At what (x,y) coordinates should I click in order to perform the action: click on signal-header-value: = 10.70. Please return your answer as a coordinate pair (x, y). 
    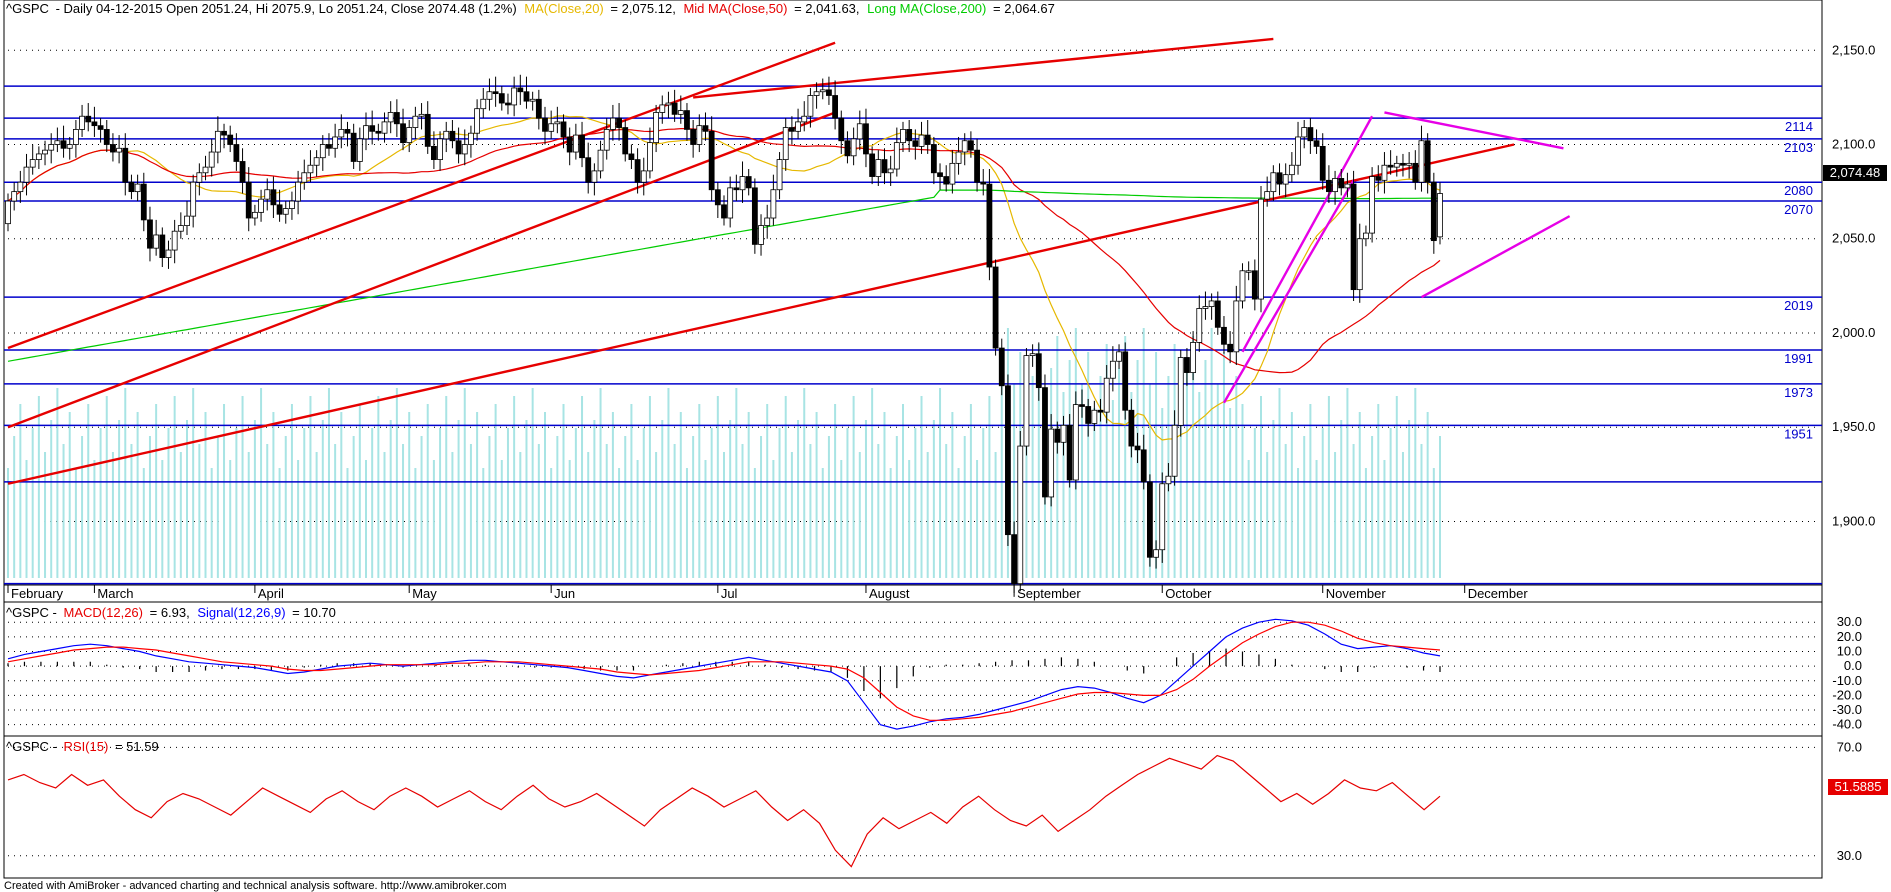
    Looking at the image, I should click on (314, 612).